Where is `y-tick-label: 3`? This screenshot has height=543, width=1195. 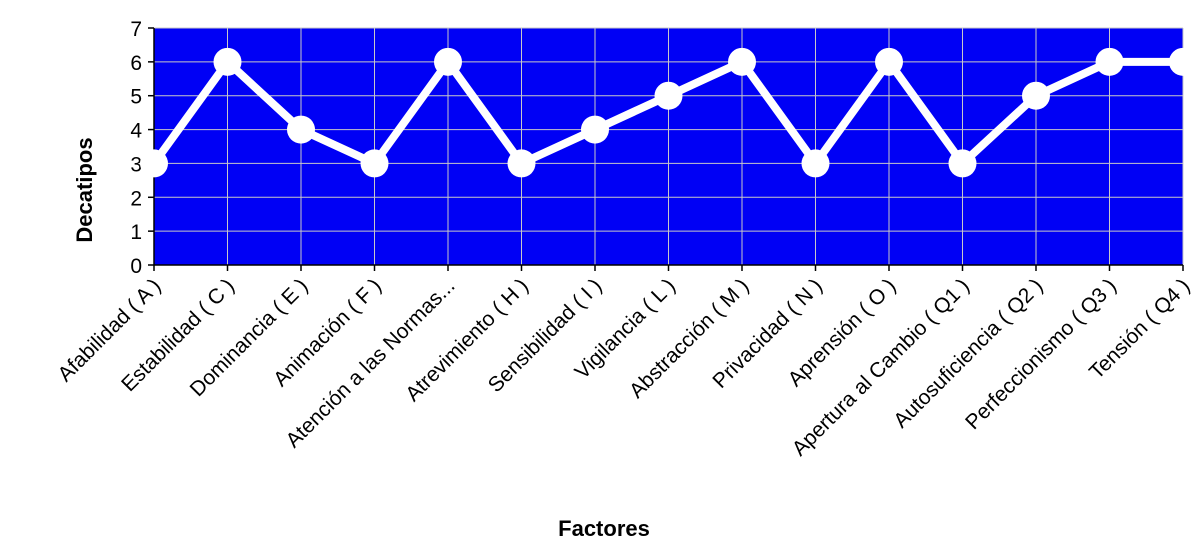 y-tick-label: 3 is located at coordinates (136, 164).